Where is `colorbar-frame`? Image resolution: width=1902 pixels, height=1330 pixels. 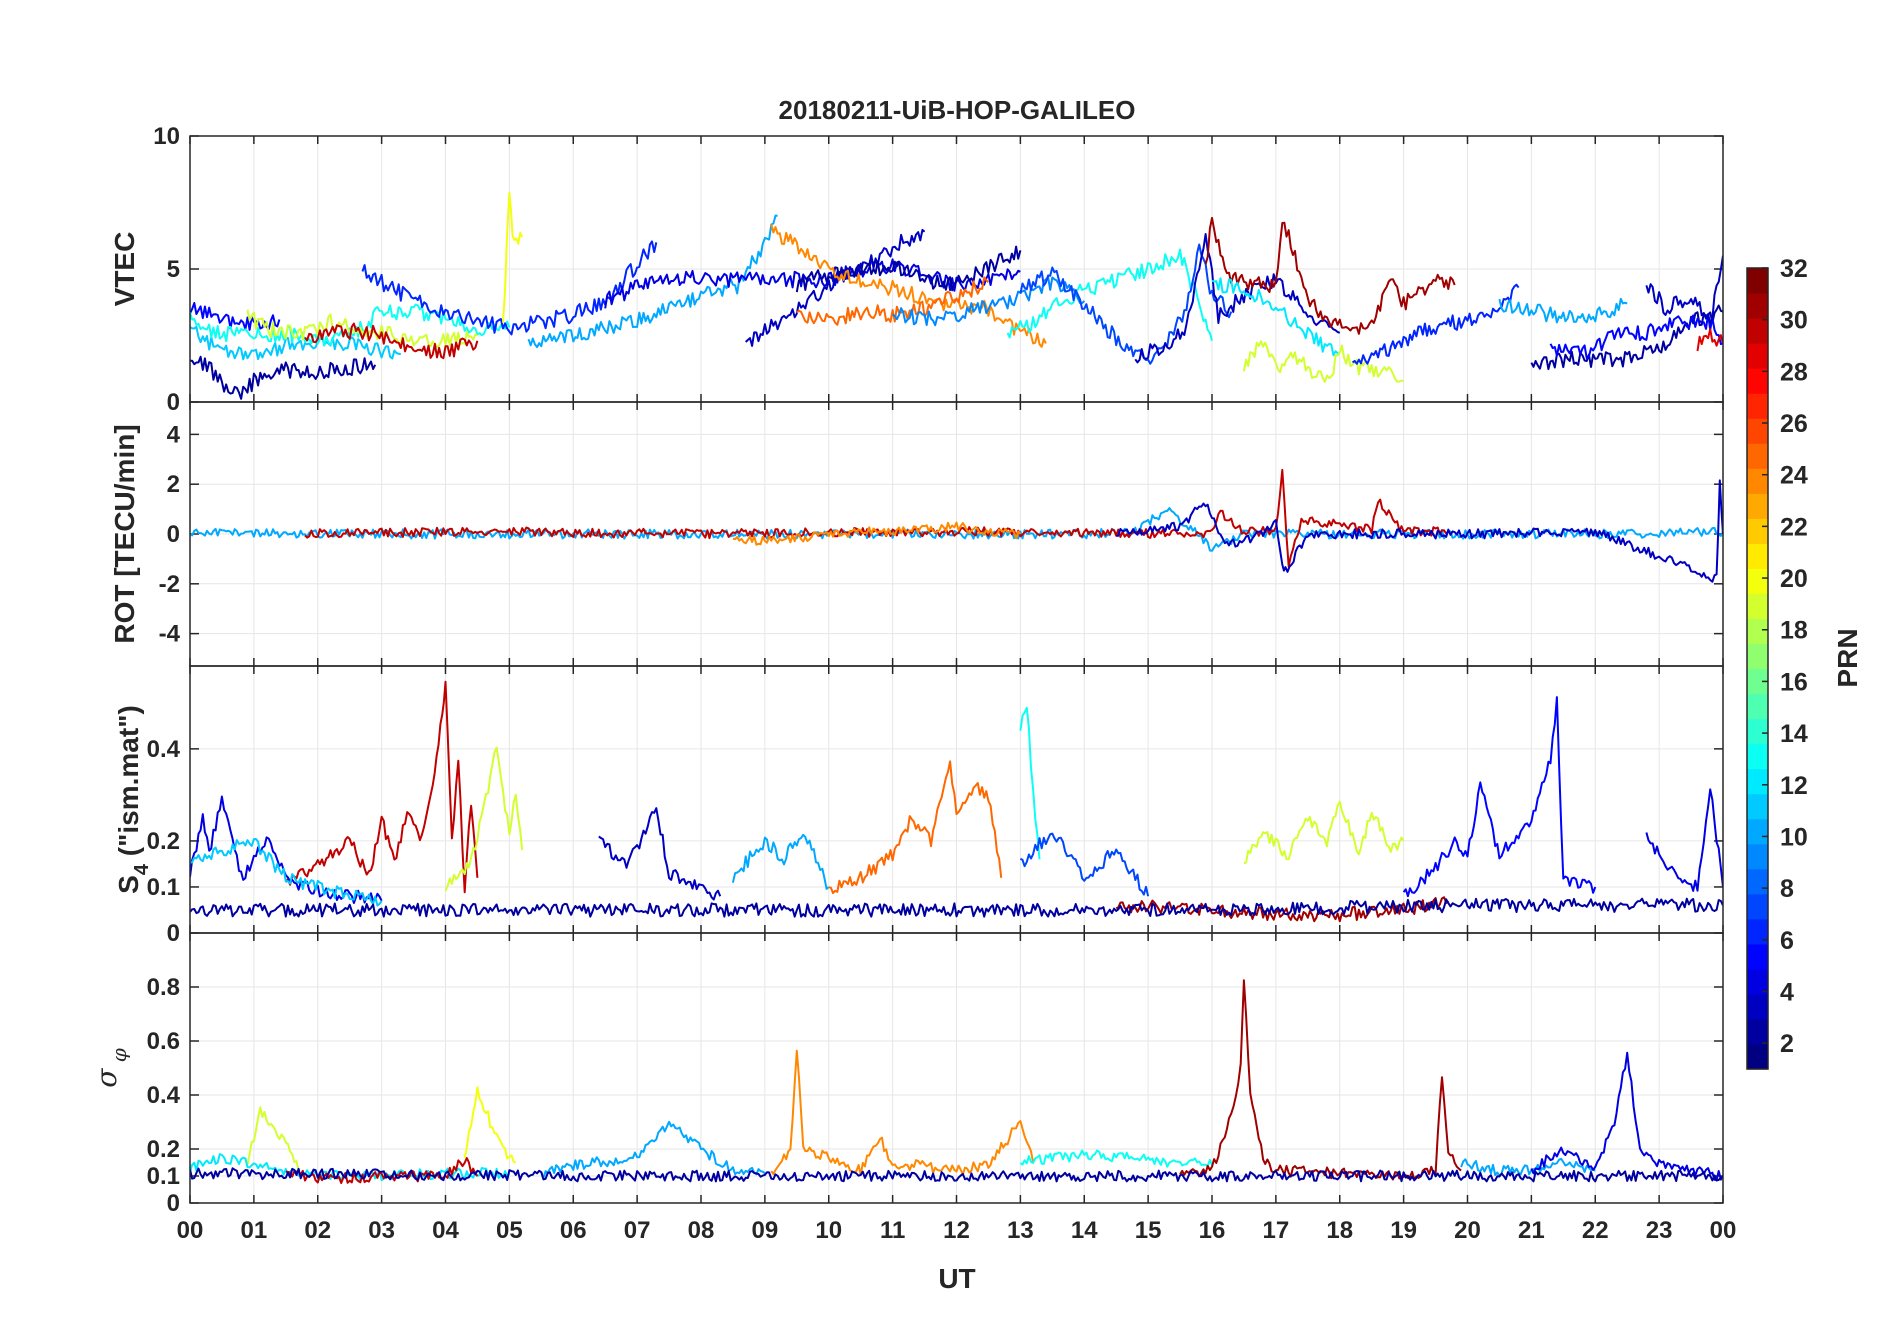
colorbar-frame is located at coordinates (1757, 668).